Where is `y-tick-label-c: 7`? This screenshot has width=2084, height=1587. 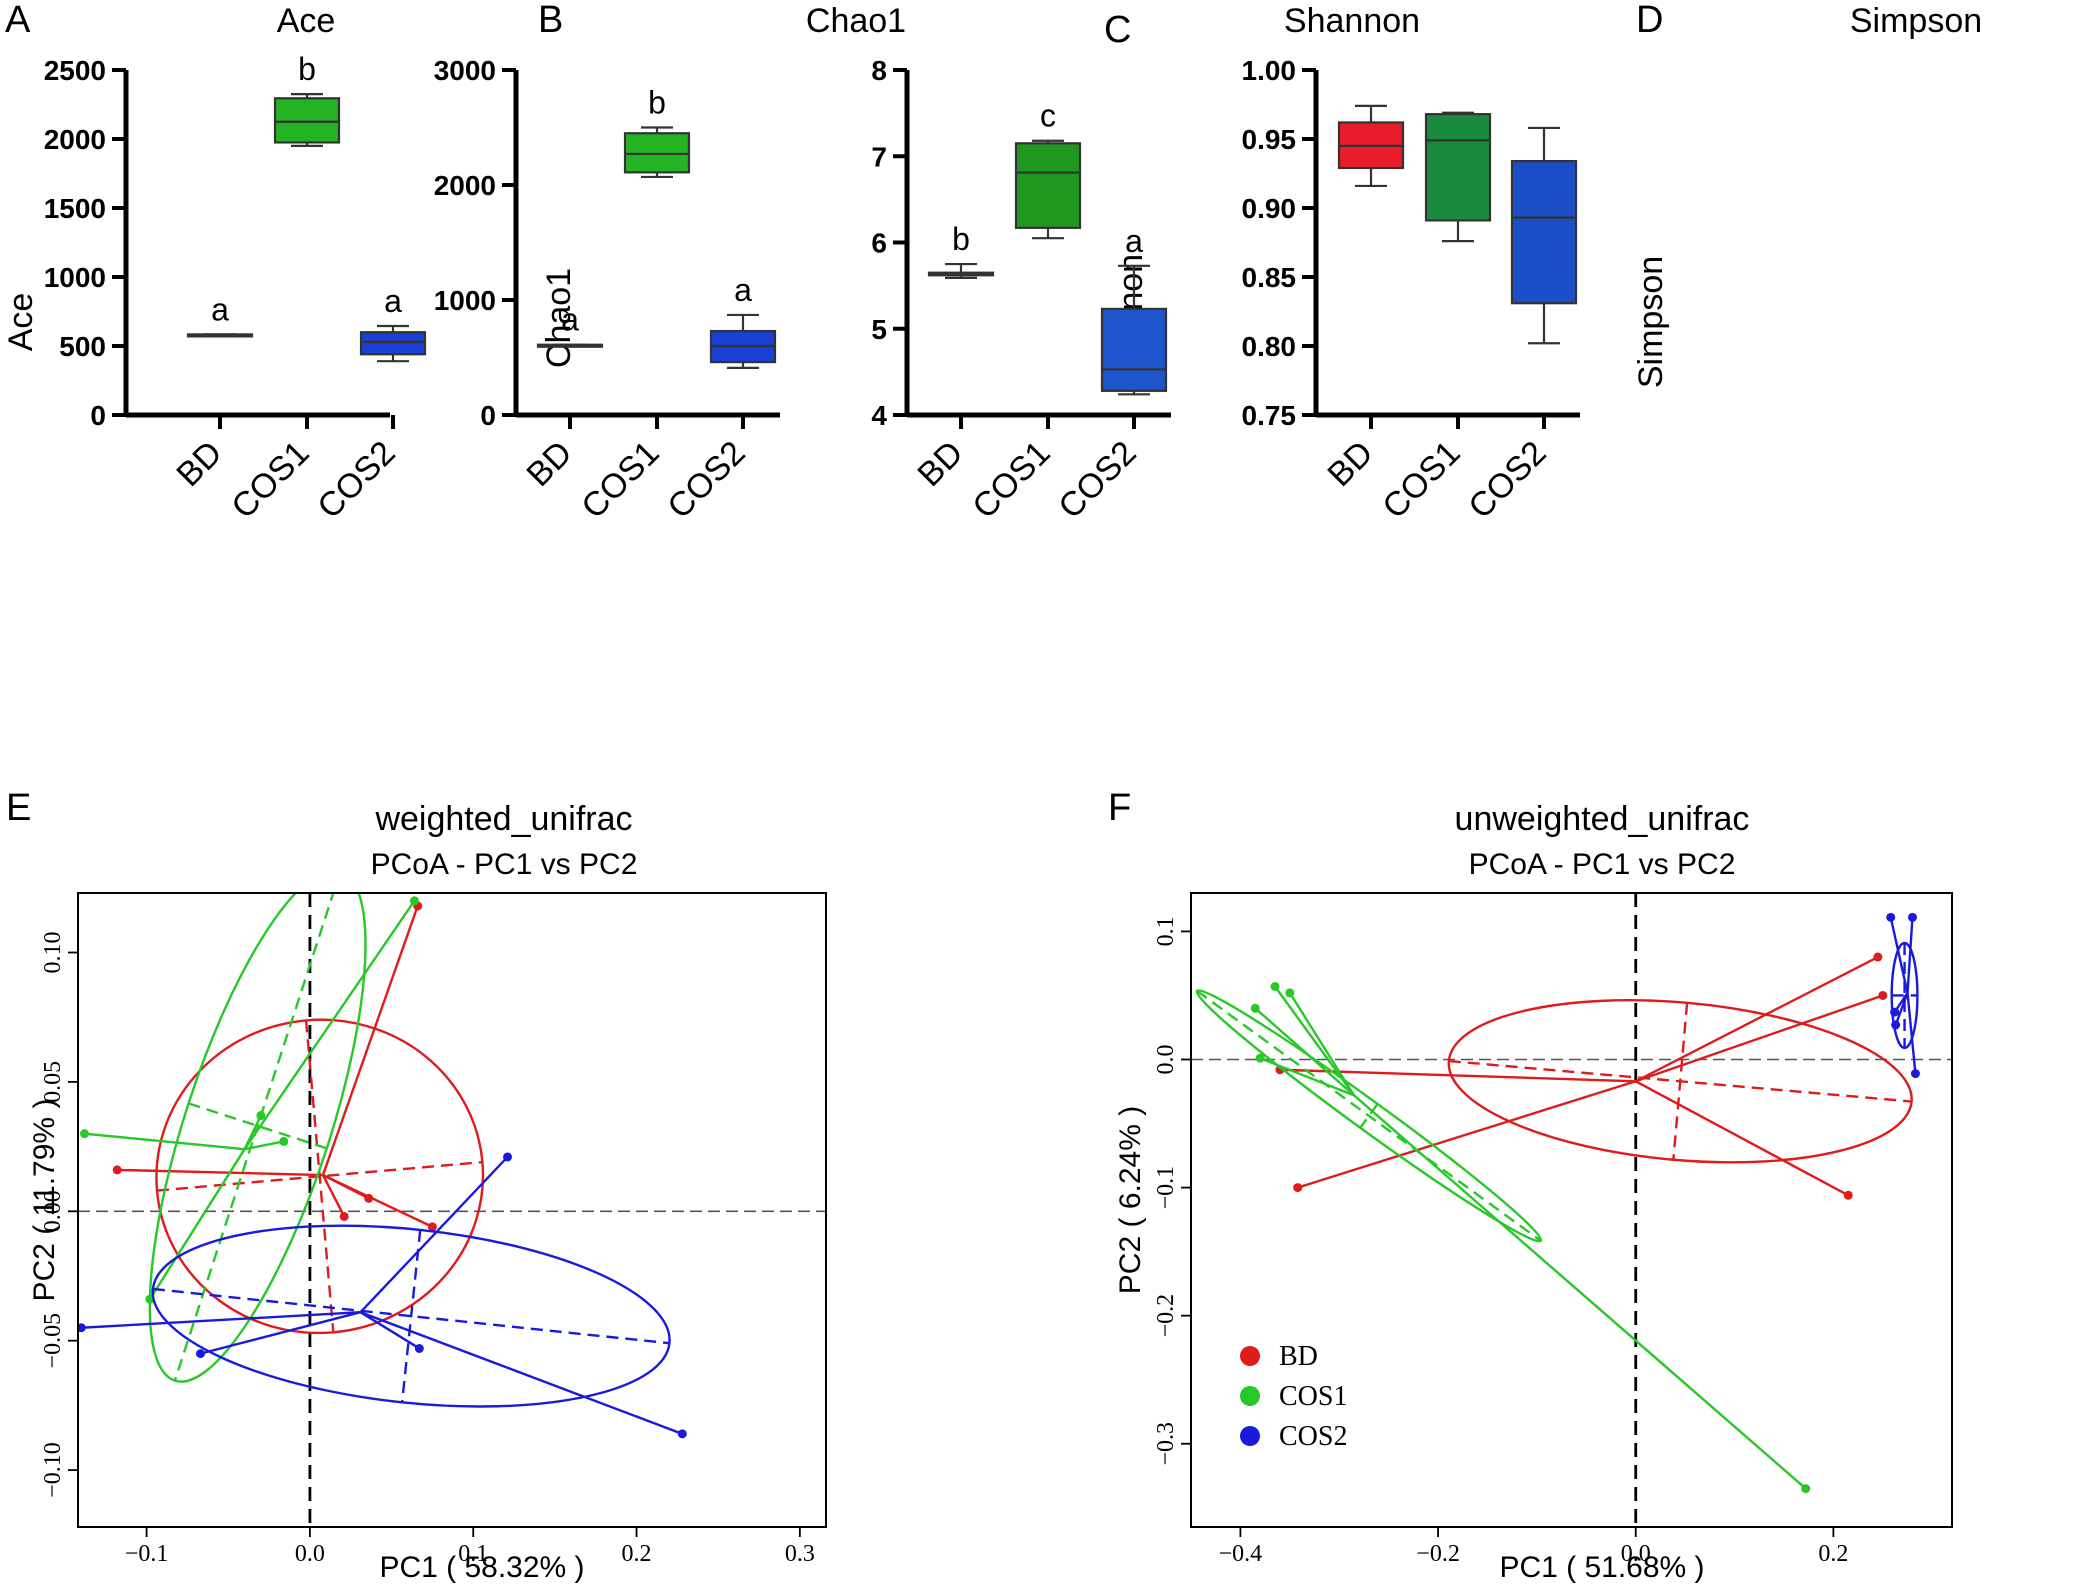
y-tick-label-c: 7 is located at coordinates (879, 156).